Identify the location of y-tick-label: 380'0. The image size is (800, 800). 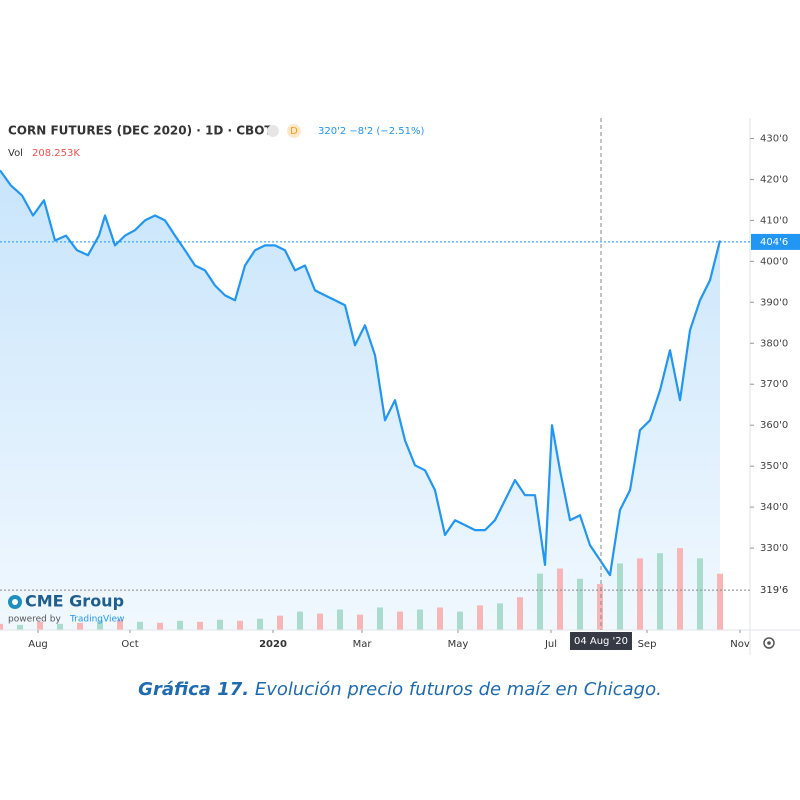
(774, 343).